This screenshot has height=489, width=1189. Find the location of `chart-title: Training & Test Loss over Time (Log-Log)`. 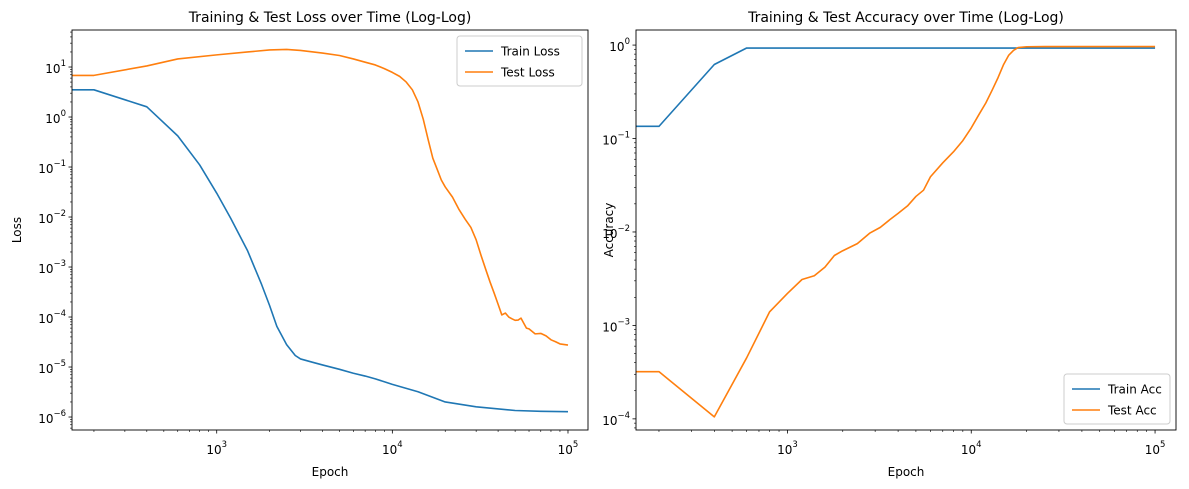

chart-title: Training & Test Loss over Time (Log-Log) is located at coordinates (330, 18).